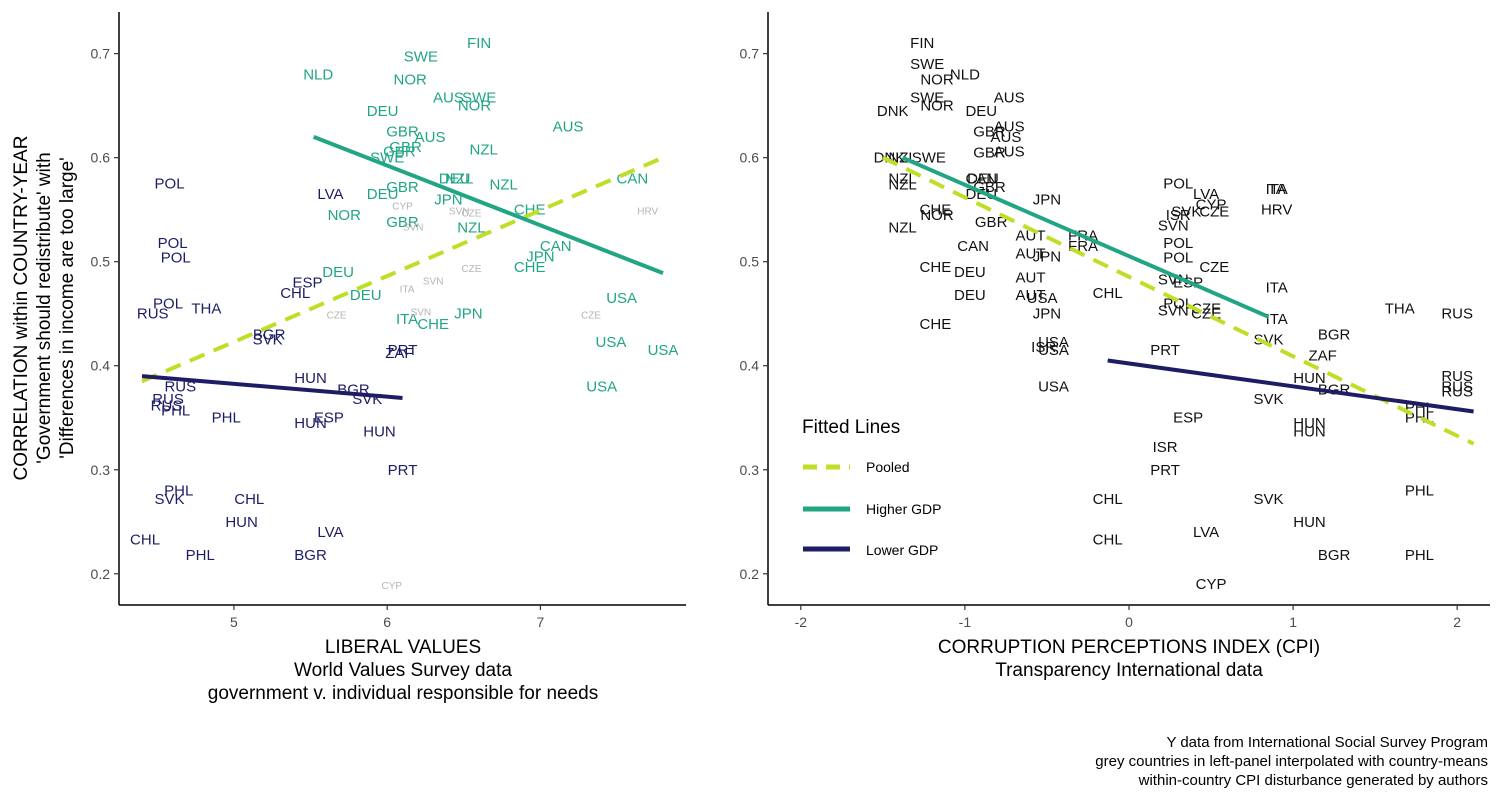 This screenshot has height=800, width=1500. I want to click on left-fit-lines, so click(402, 267).